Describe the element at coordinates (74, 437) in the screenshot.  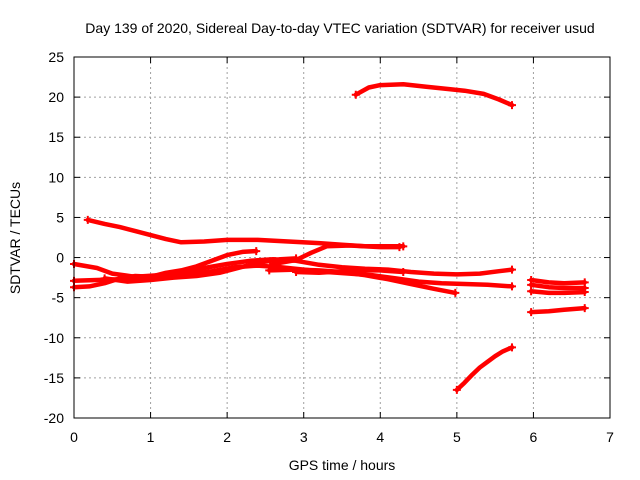
I see `x-tick-label: 0` at that location.